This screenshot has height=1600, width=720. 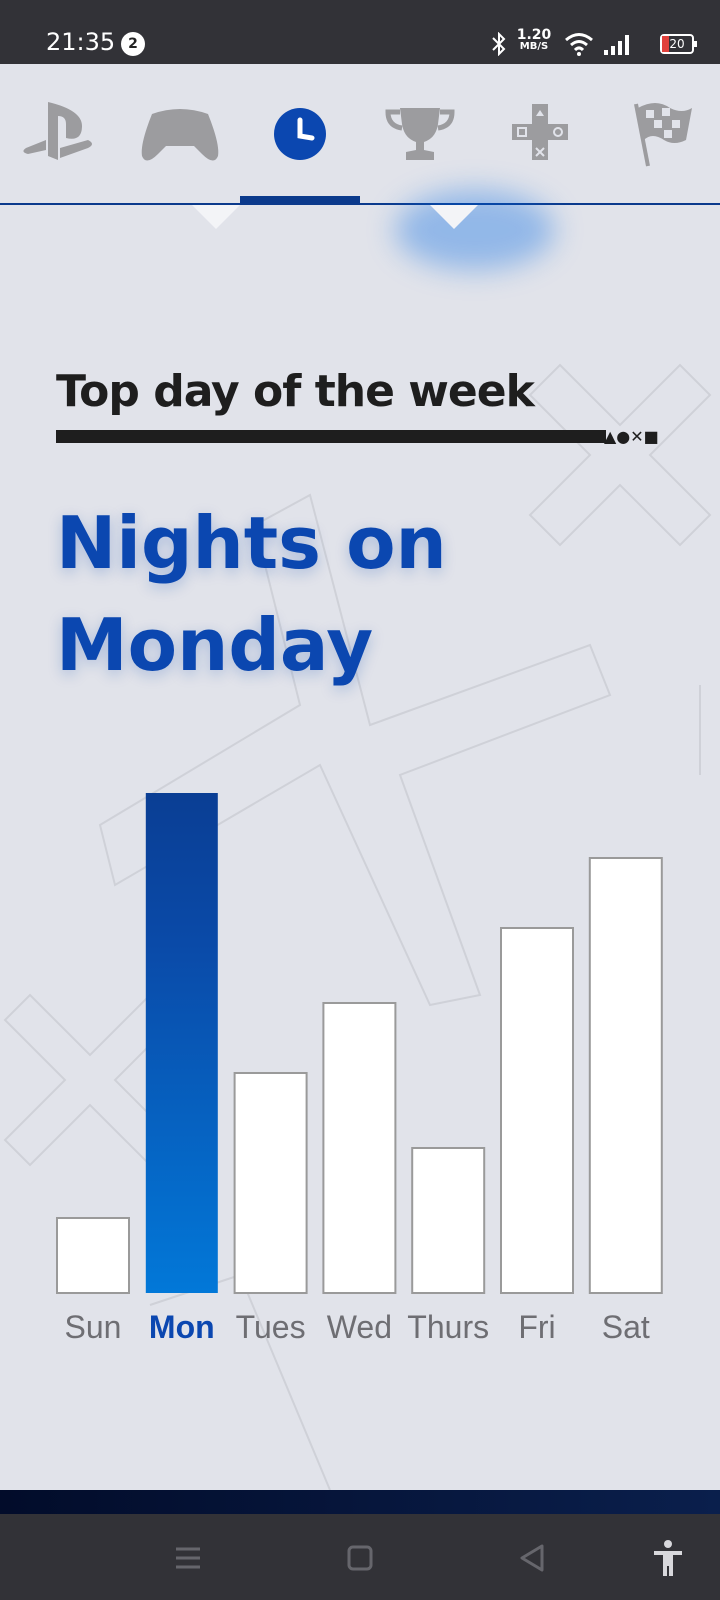 I want to click on menu-icon, so click(x=188, y=1558).